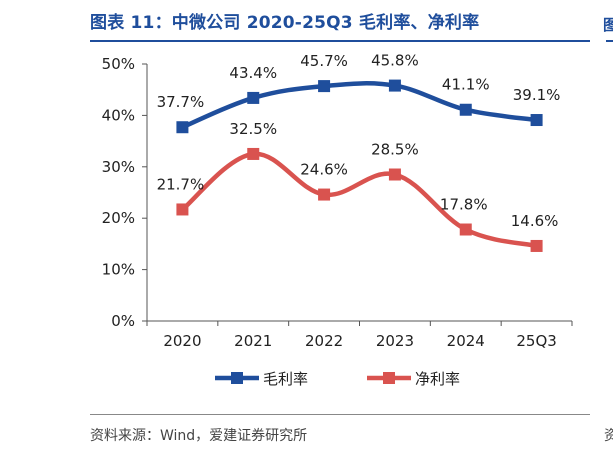 The height and width of the screenshot is (456, 613). Describe the element at coordinates (285, 379) in the screenshot. I see `legend-label: 毛利率` at that location.